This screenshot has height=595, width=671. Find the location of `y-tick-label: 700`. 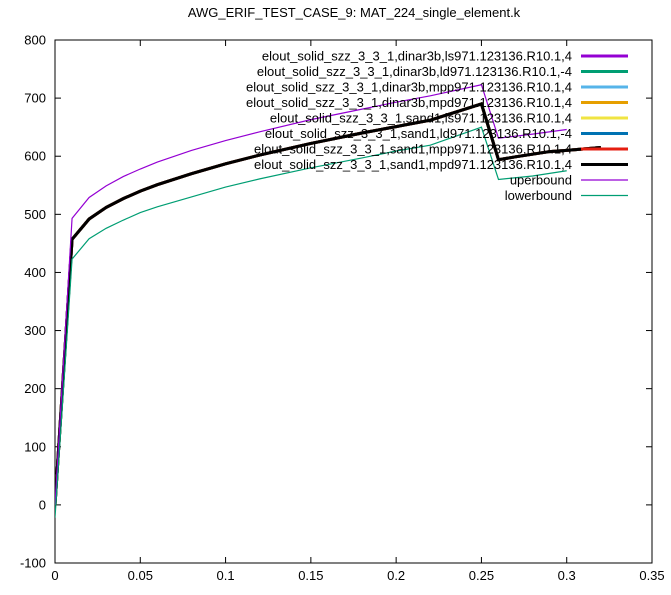

y-tick-label: 700 is located at coordinates (35, 98).